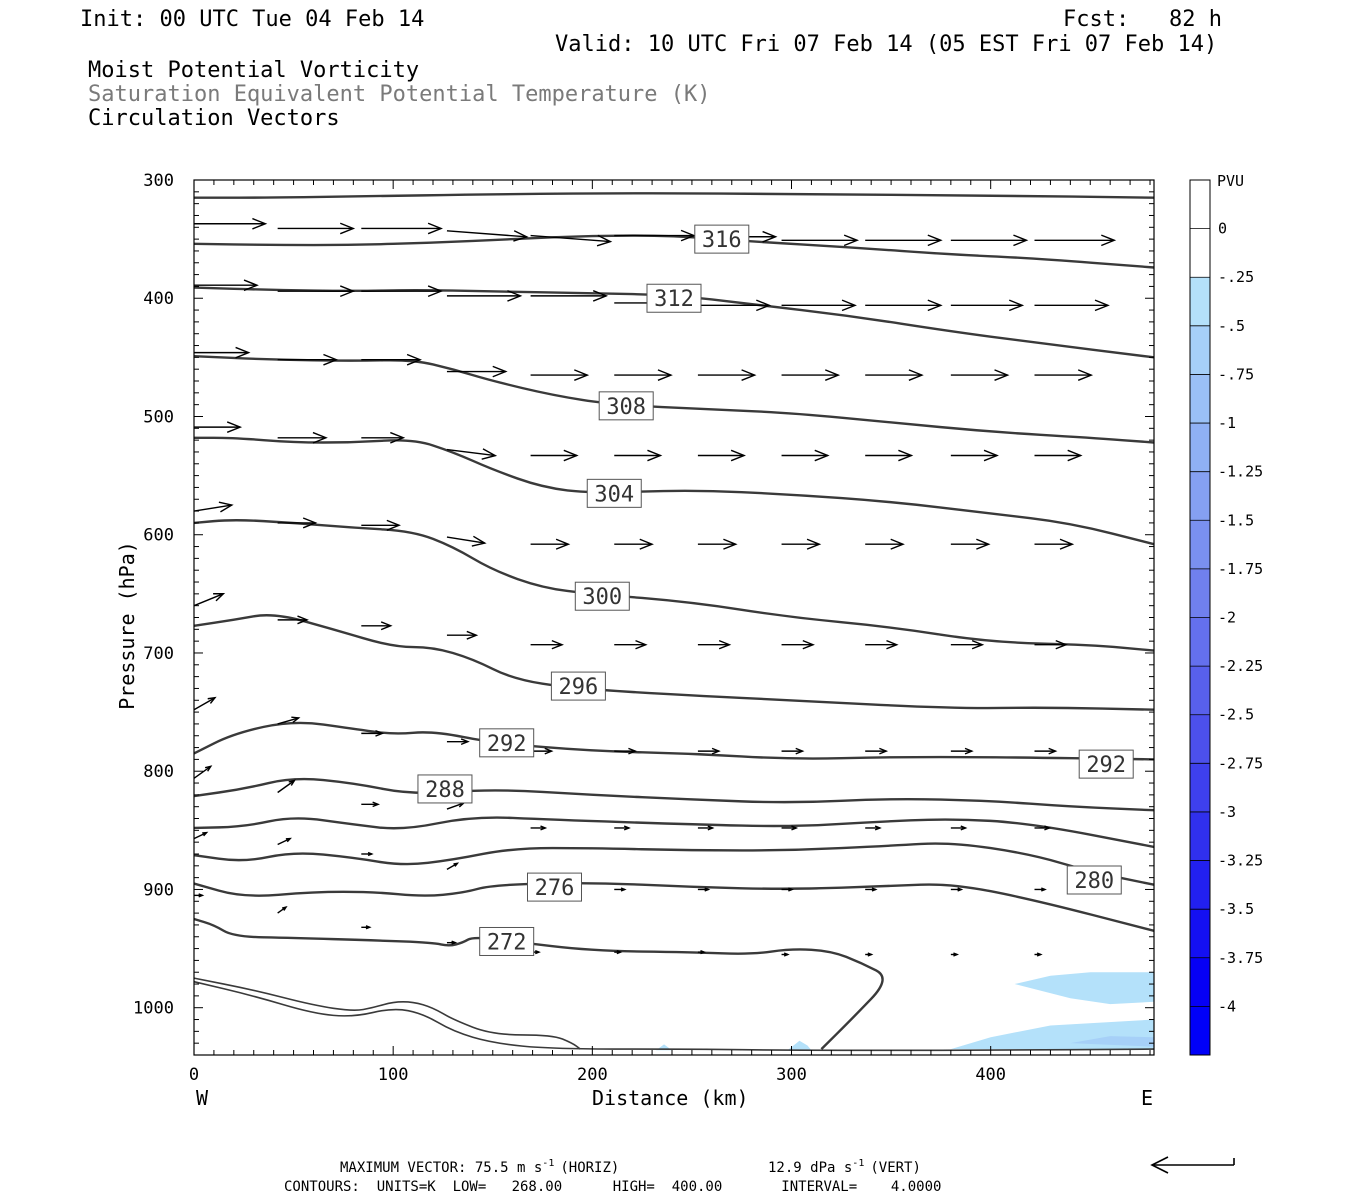  I want to click on colorbar-label: -.25, so click(1236, 277).